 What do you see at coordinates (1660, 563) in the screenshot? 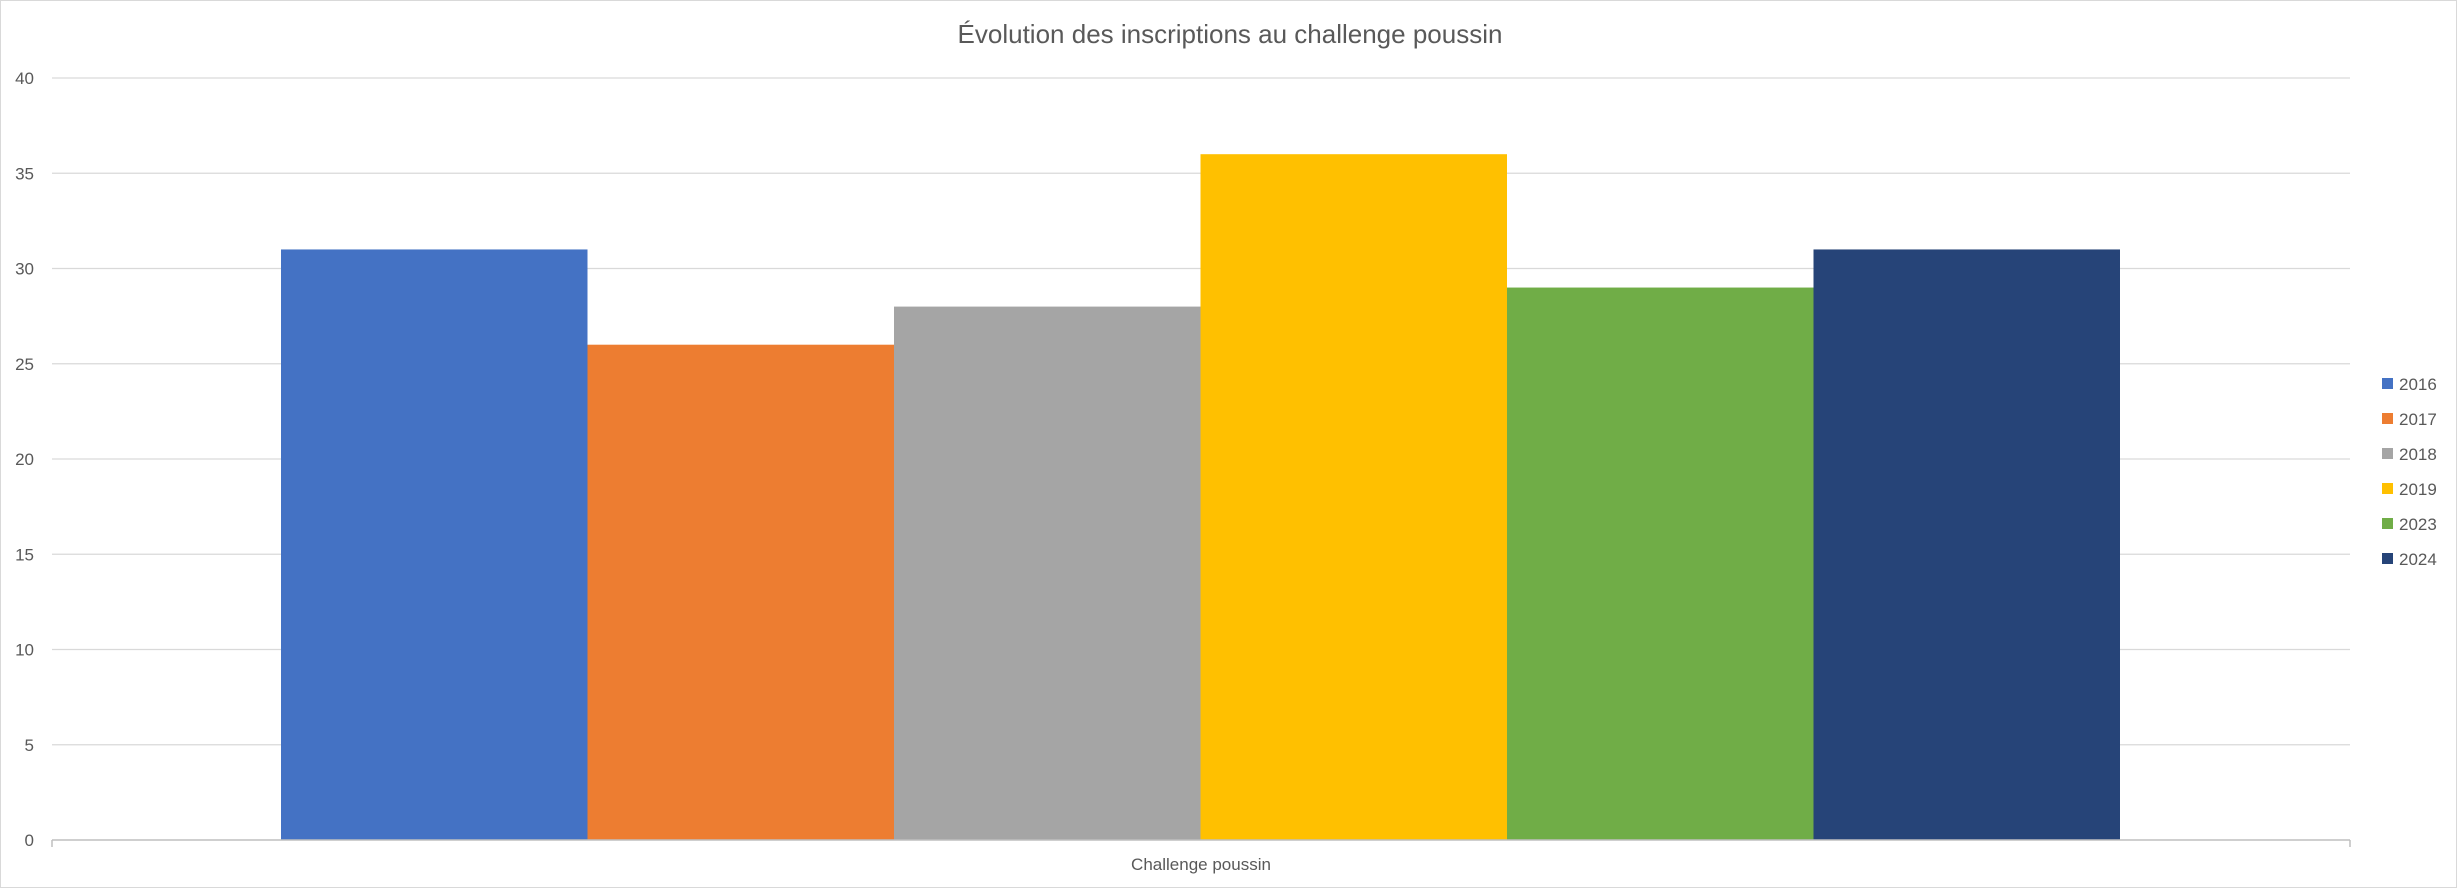
I see `bar-2023` at bounding box center [1660, 563].